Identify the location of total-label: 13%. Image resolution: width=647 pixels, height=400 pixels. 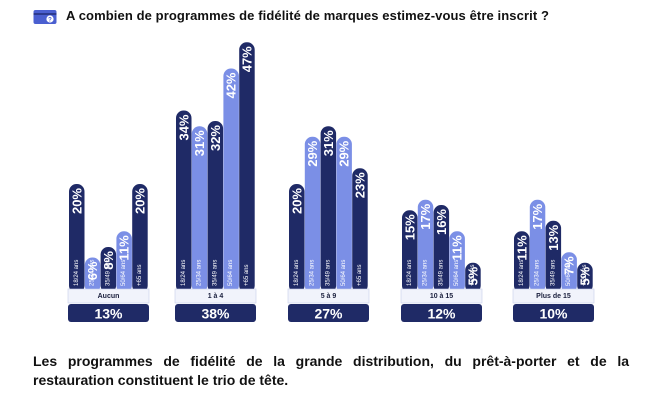
(108, 314).